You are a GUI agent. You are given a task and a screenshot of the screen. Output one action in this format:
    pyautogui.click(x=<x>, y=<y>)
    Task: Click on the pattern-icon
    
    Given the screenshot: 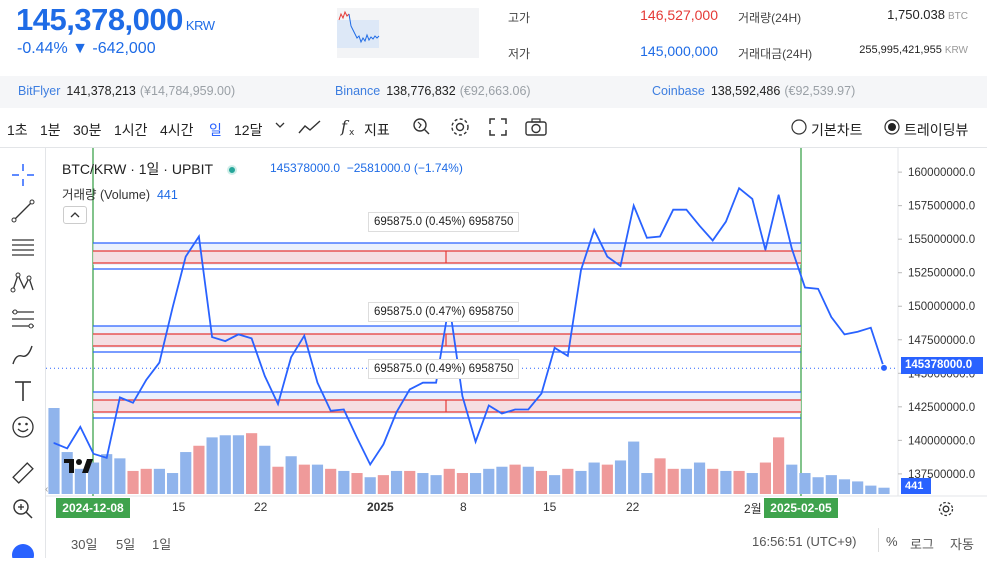 What is the action you would take?
    pyautogui.click(x=23, y=283)
    